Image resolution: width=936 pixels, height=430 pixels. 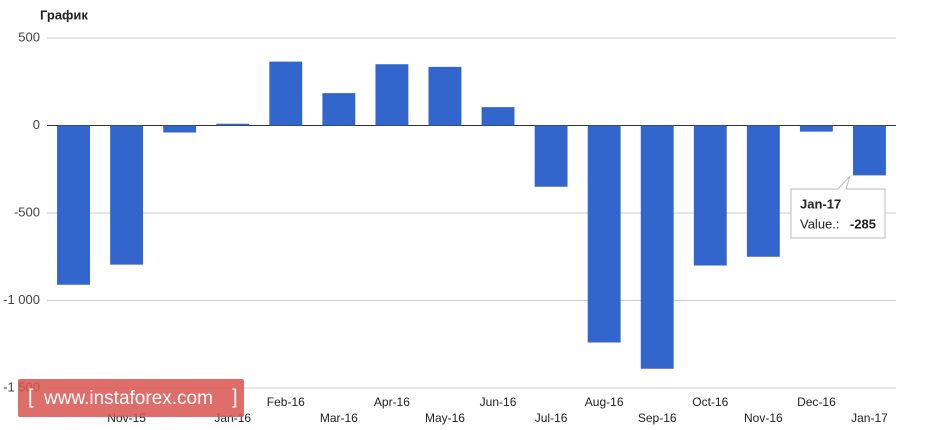 I want to click on watermark: [ www.instaforex.com ], so click(x=131, y=398).